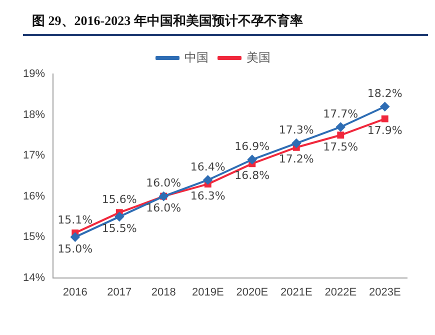  I want to click on data-label: 16.9%, so click(252, 146).